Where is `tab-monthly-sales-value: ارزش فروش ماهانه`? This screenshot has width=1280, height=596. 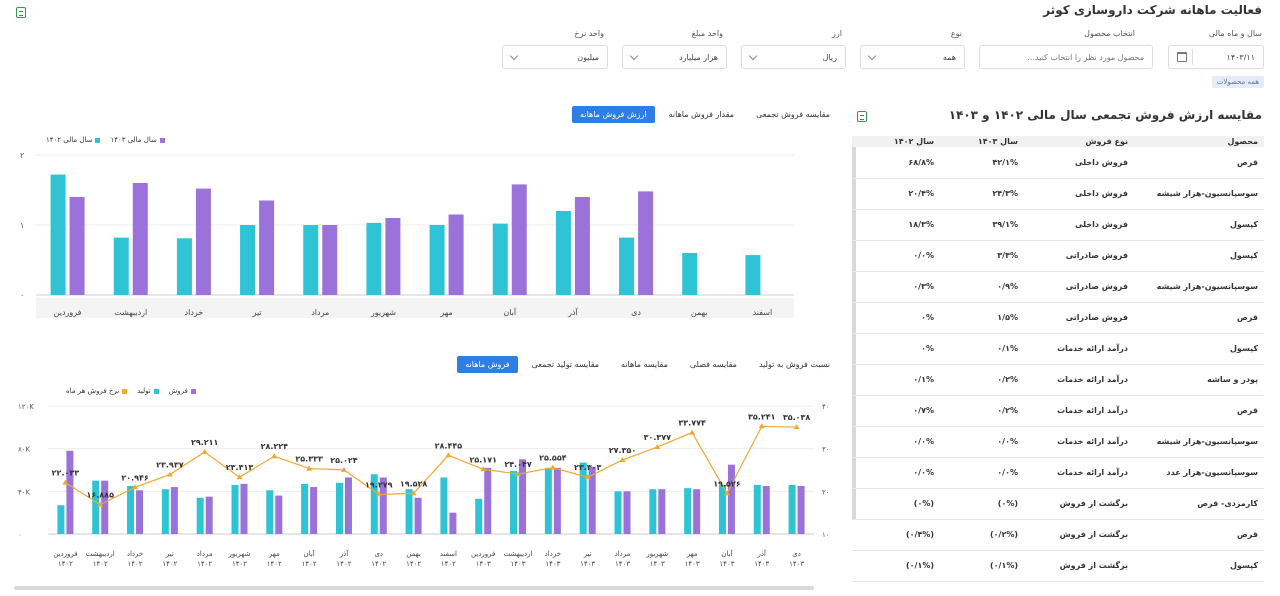 tab-monthly-sales-value: ارزش فروش ماهانه is located at coordinates (613, 114).